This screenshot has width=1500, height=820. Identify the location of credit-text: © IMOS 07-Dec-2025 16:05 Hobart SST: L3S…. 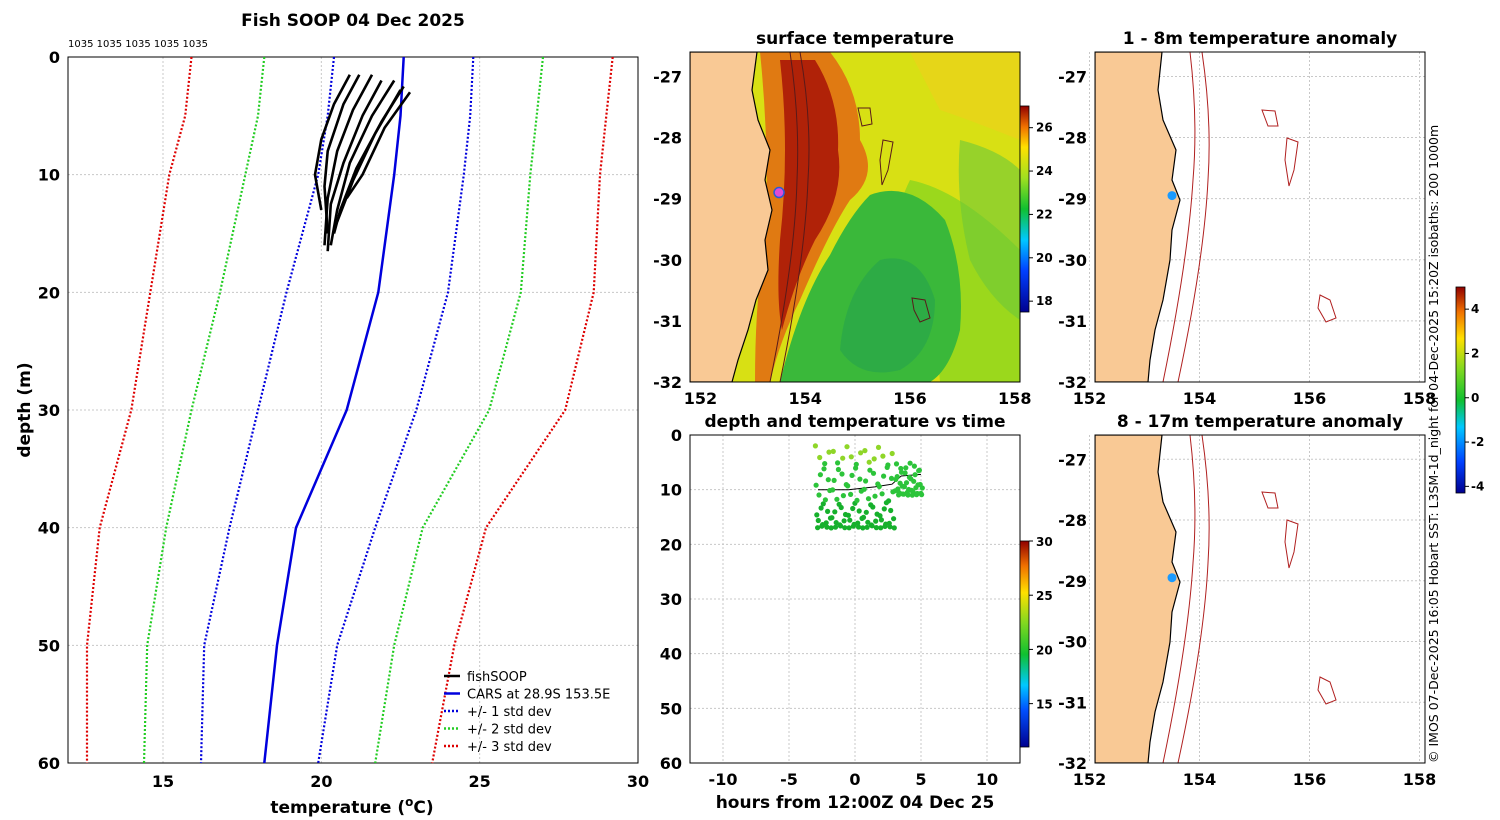
(1433, 444).